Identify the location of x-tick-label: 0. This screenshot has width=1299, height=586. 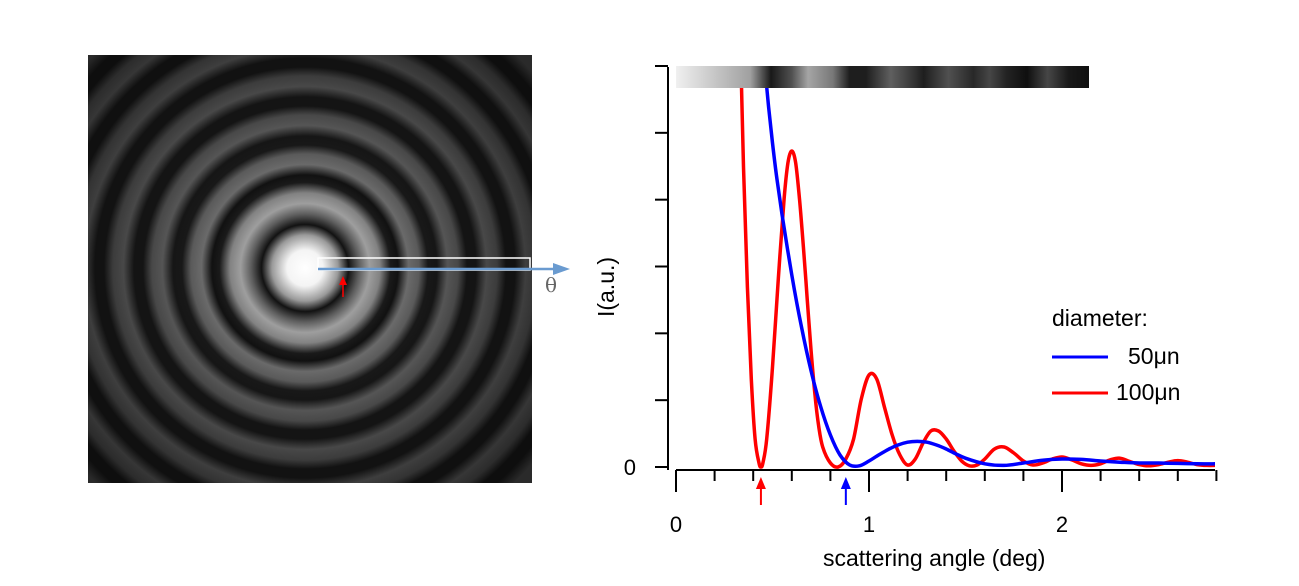
(676, 524).